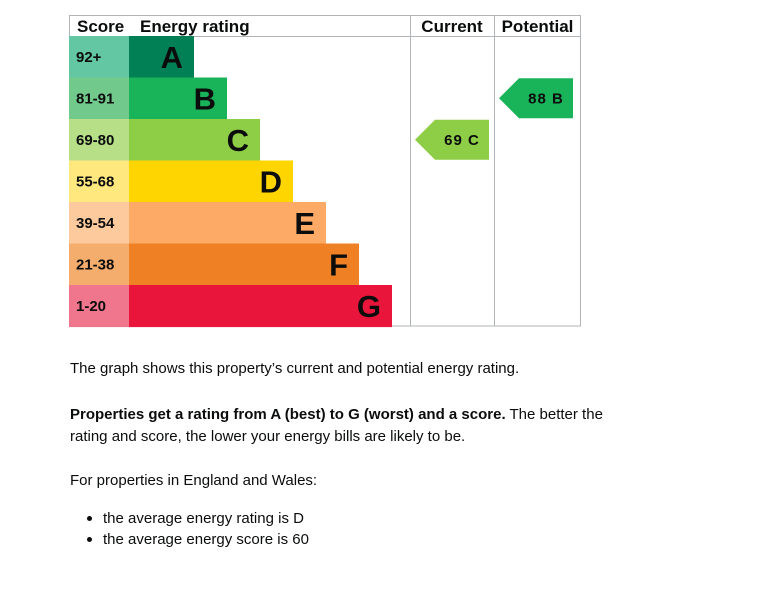  I want to click on rating-letter-a: A, so click(172, 57).